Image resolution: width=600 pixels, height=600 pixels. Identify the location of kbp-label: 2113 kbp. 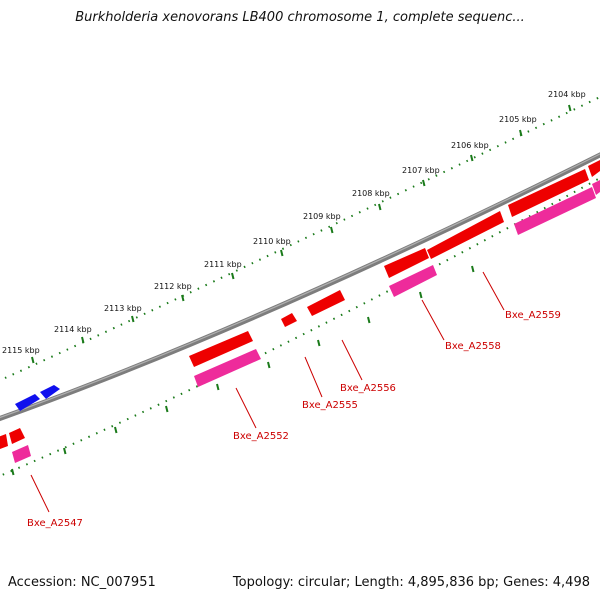
(123, 308).